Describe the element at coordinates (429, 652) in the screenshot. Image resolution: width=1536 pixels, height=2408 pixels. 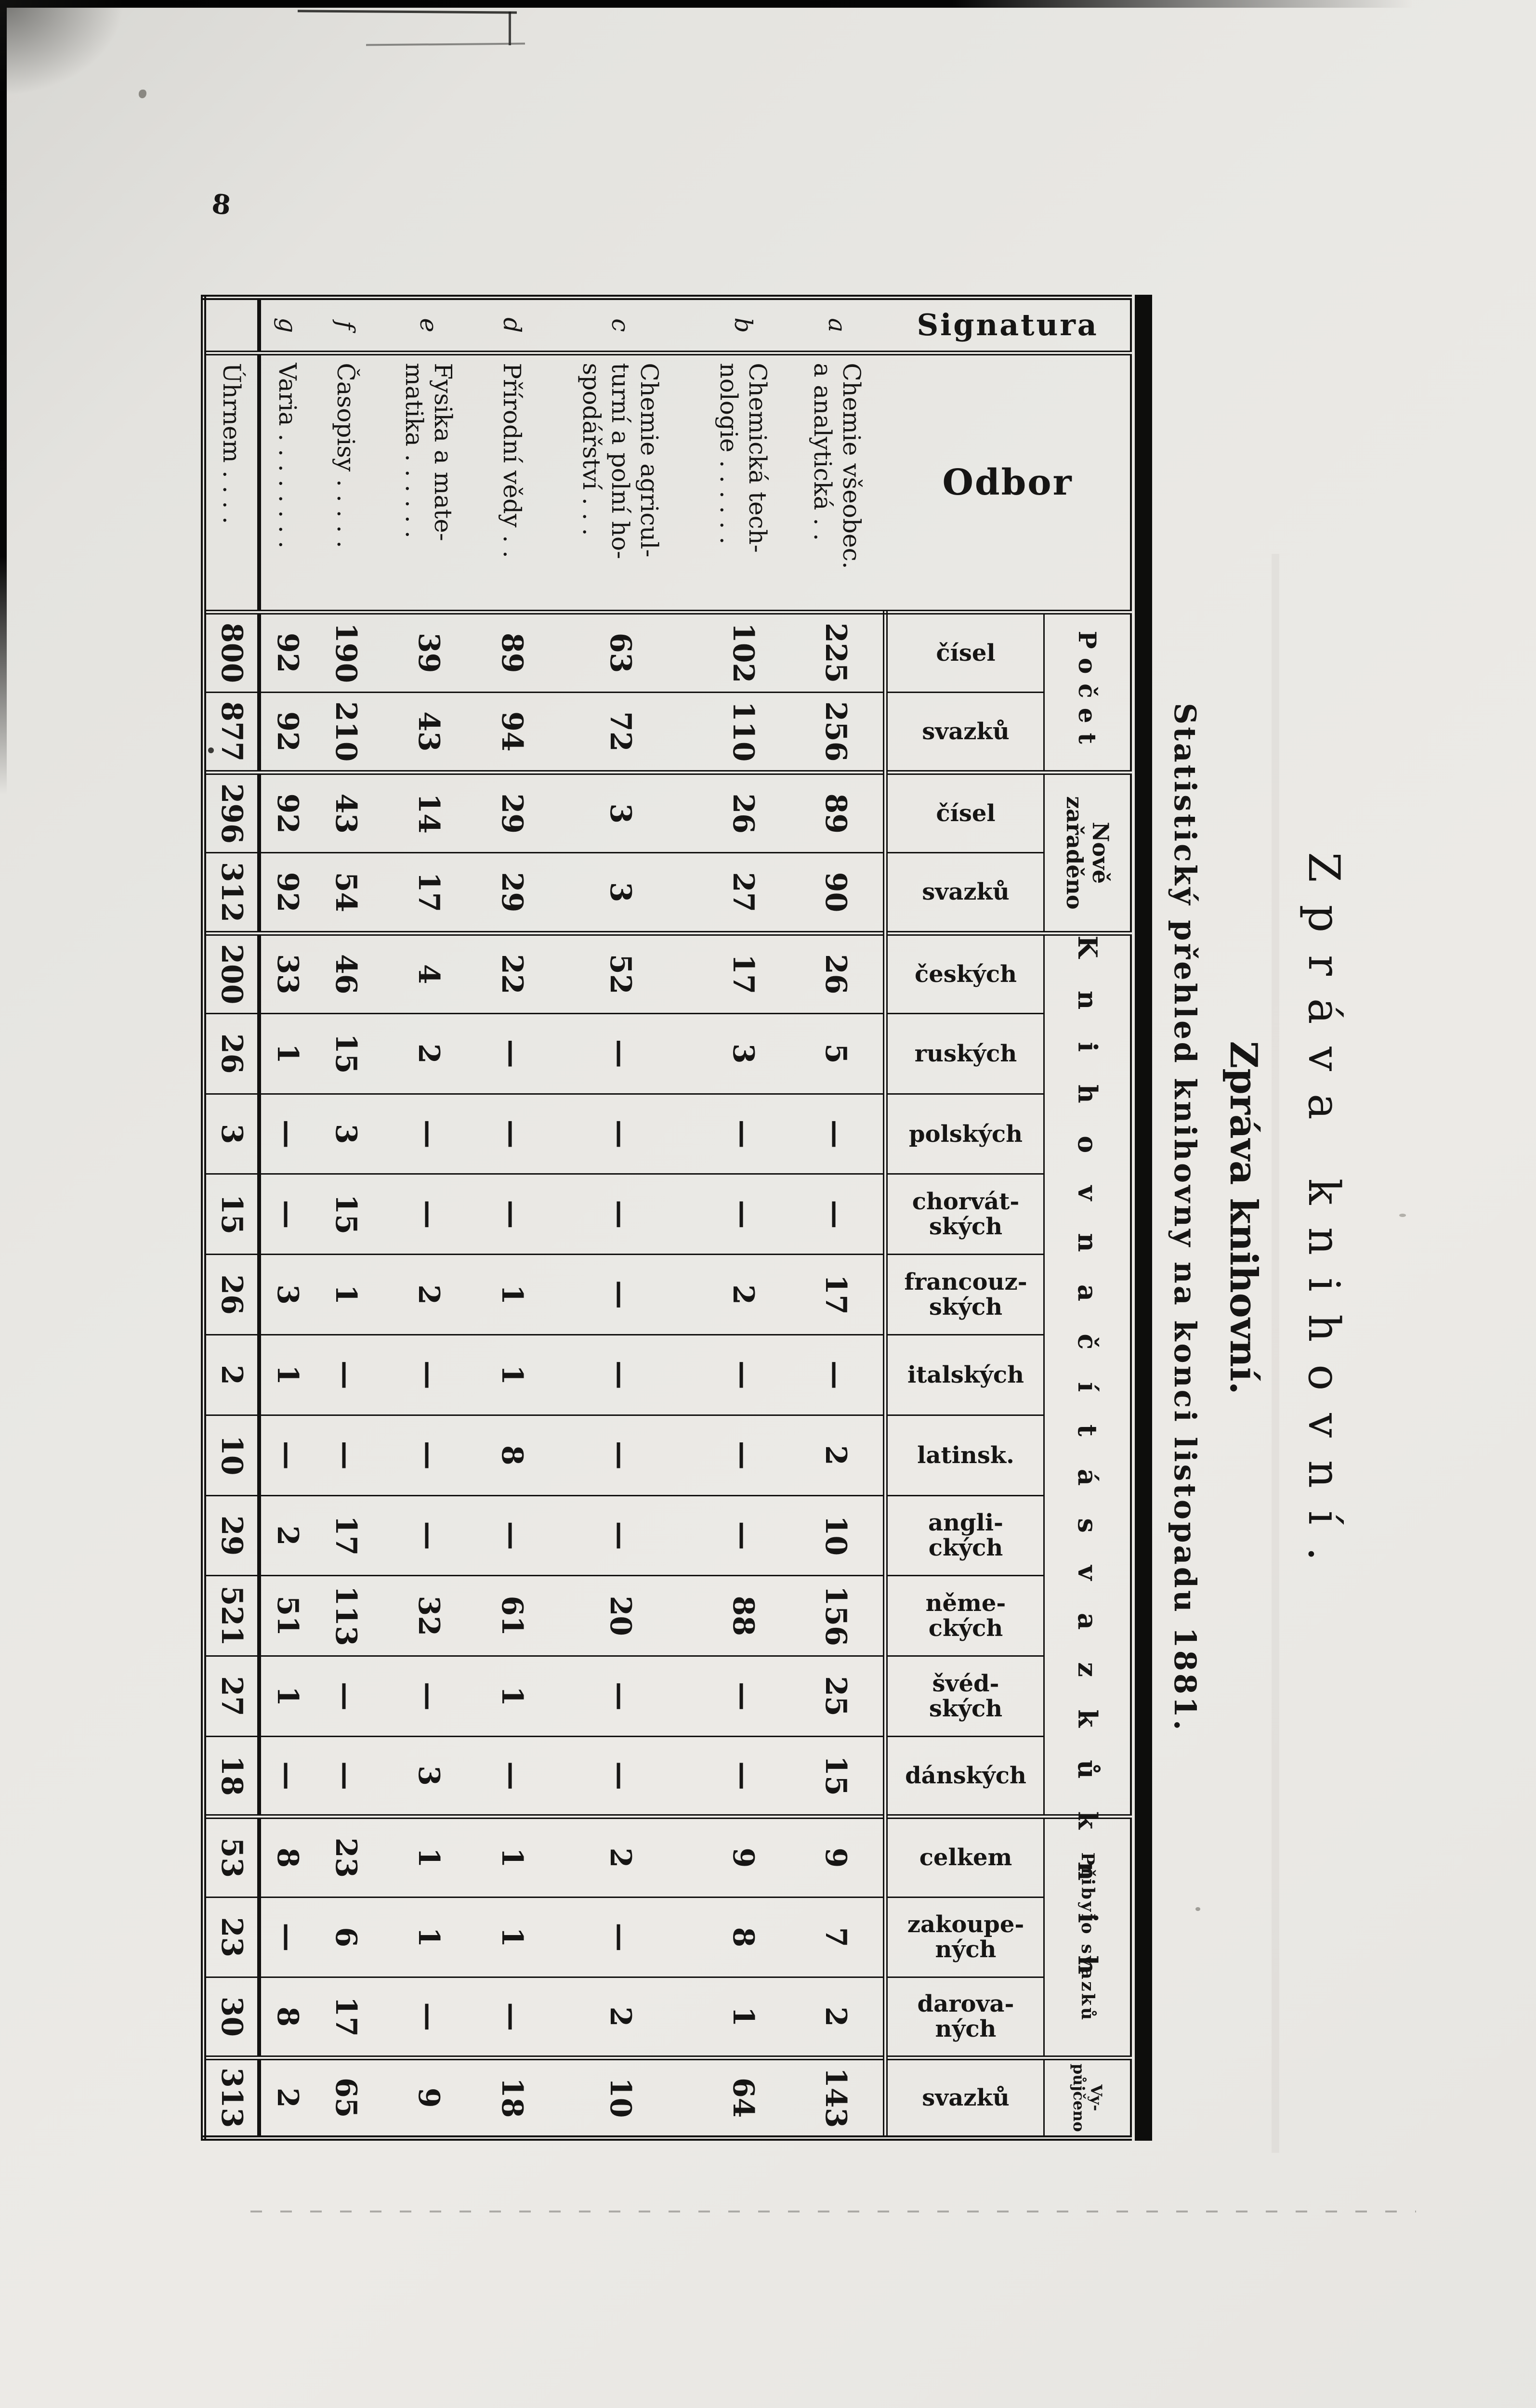
I see `value-cell: 39` at that location.